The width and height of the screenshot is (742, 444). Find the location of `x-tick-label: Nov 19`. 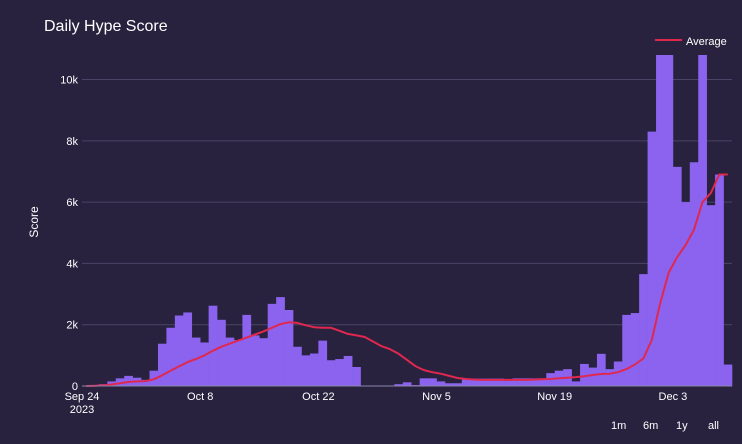

x-tick-label: Nov 19 is located at coordinates (554, 397).